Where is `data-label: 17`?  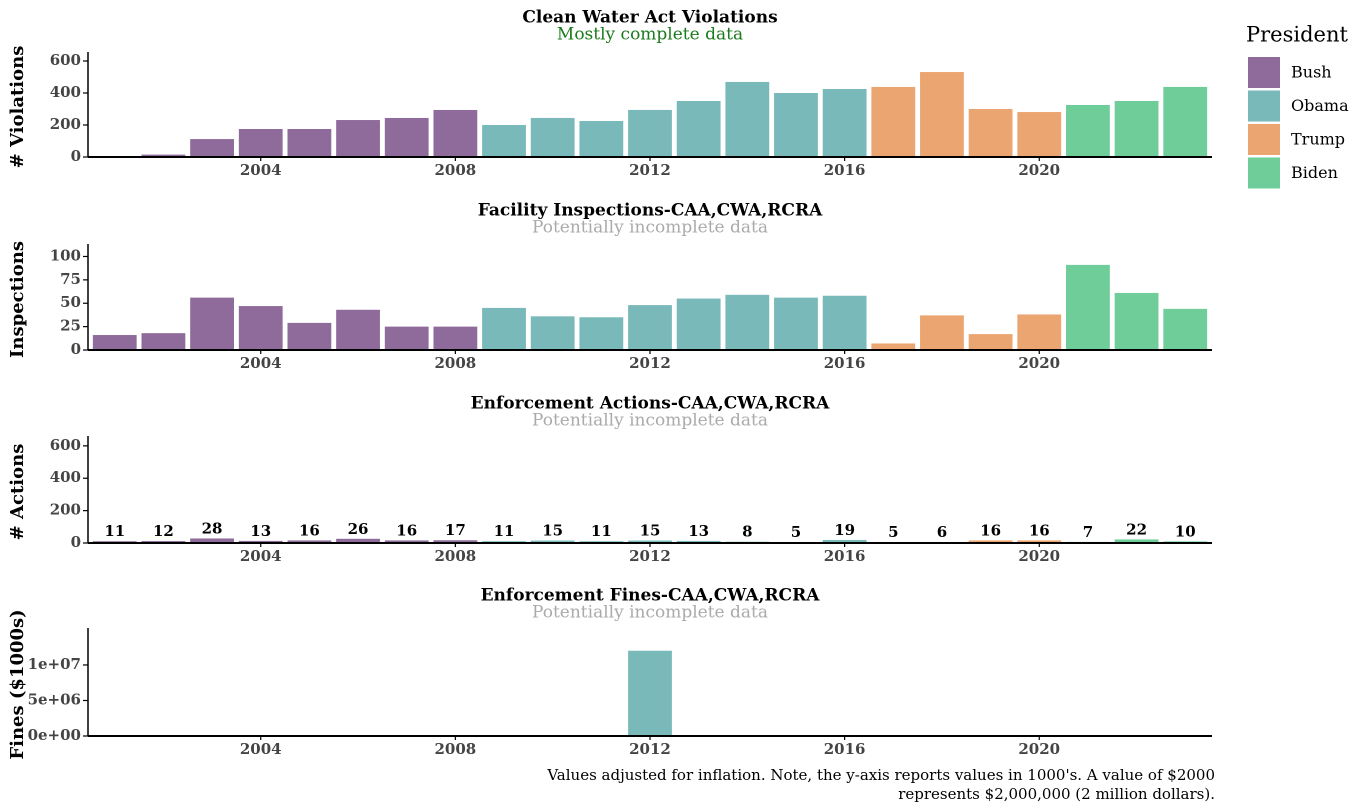
data-label: 17 is located at coordinates (455, 530).